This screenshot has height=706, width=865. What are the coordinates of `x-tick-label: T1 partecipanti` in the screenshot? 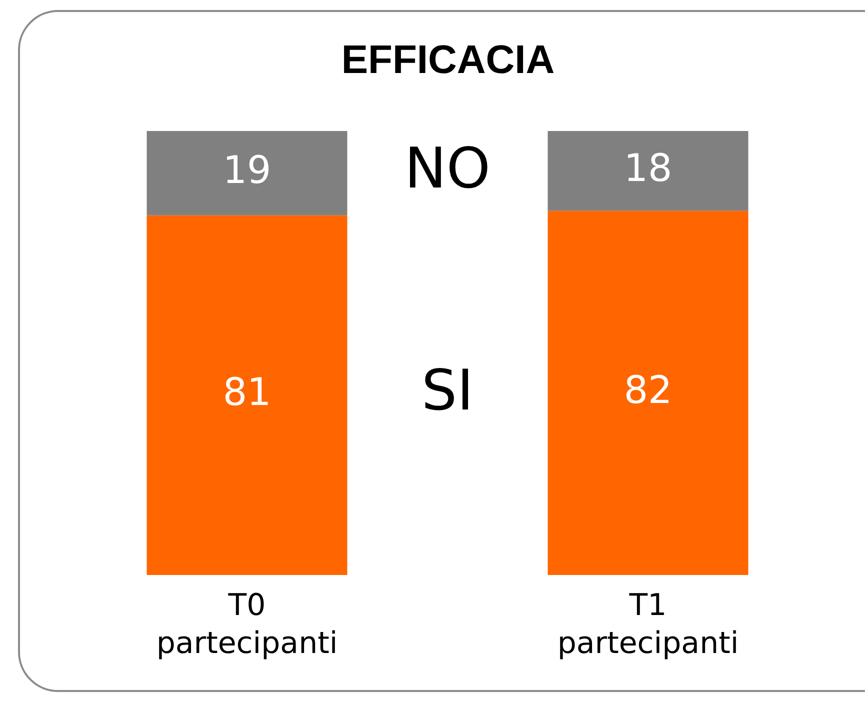 It's located at (648, 624).